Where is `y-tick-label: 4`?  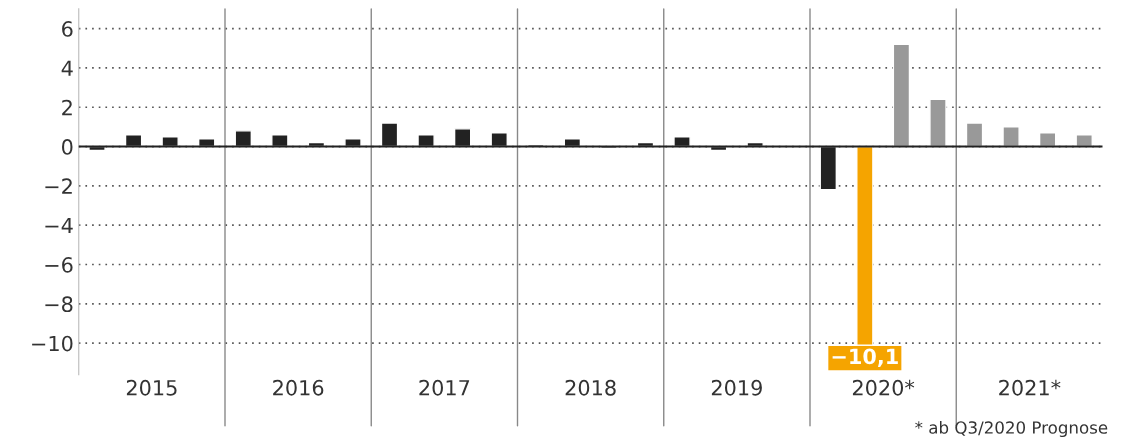 y-tick-label: 4 is located at coordinates (67, 68).